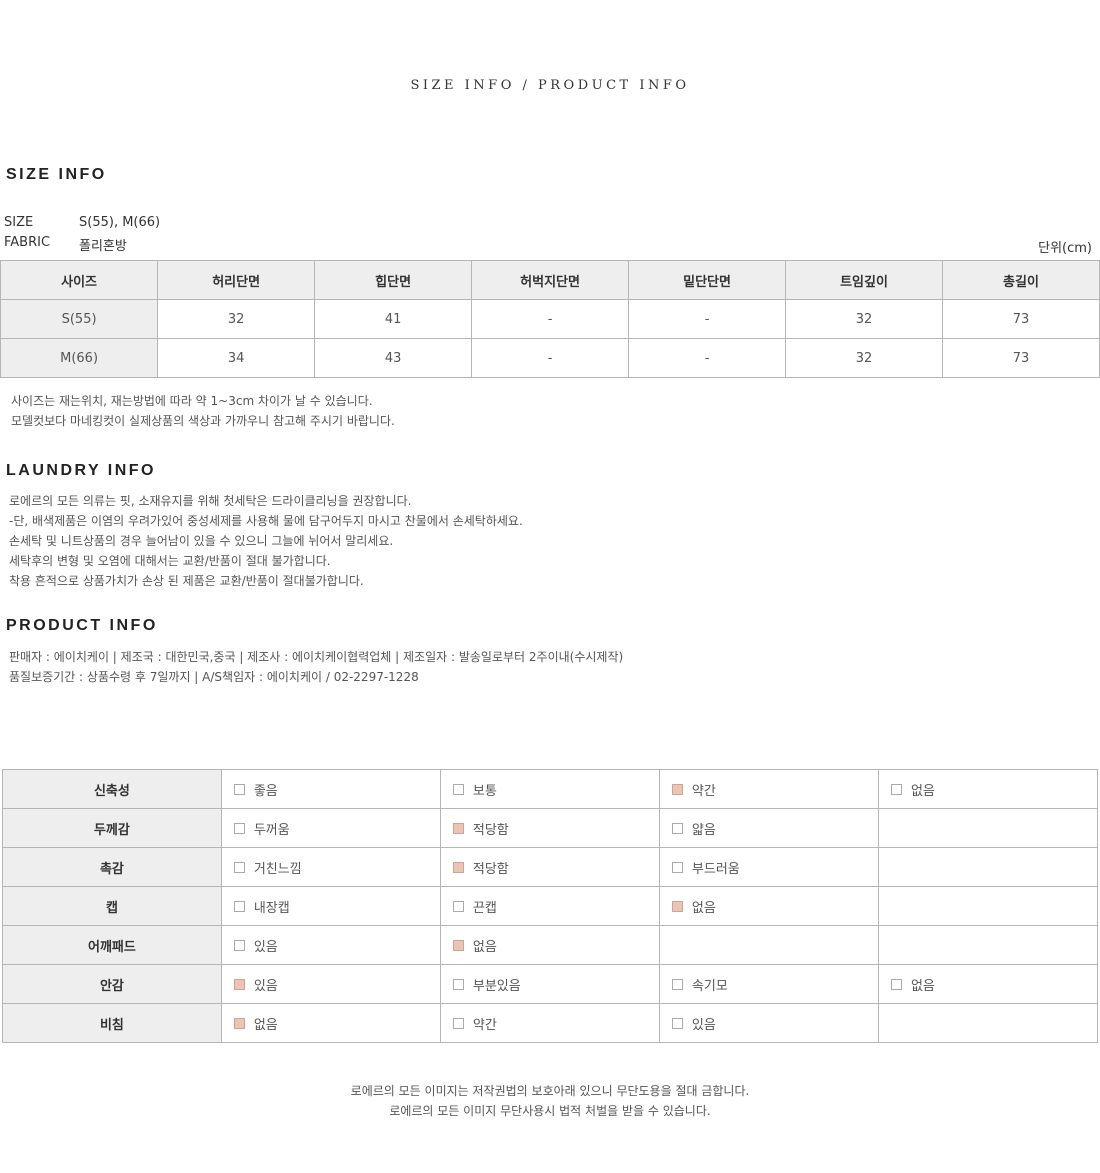  I want to click on fabric-row: 안감 있음 부분있음 속기모 없음, so click(550, 984).